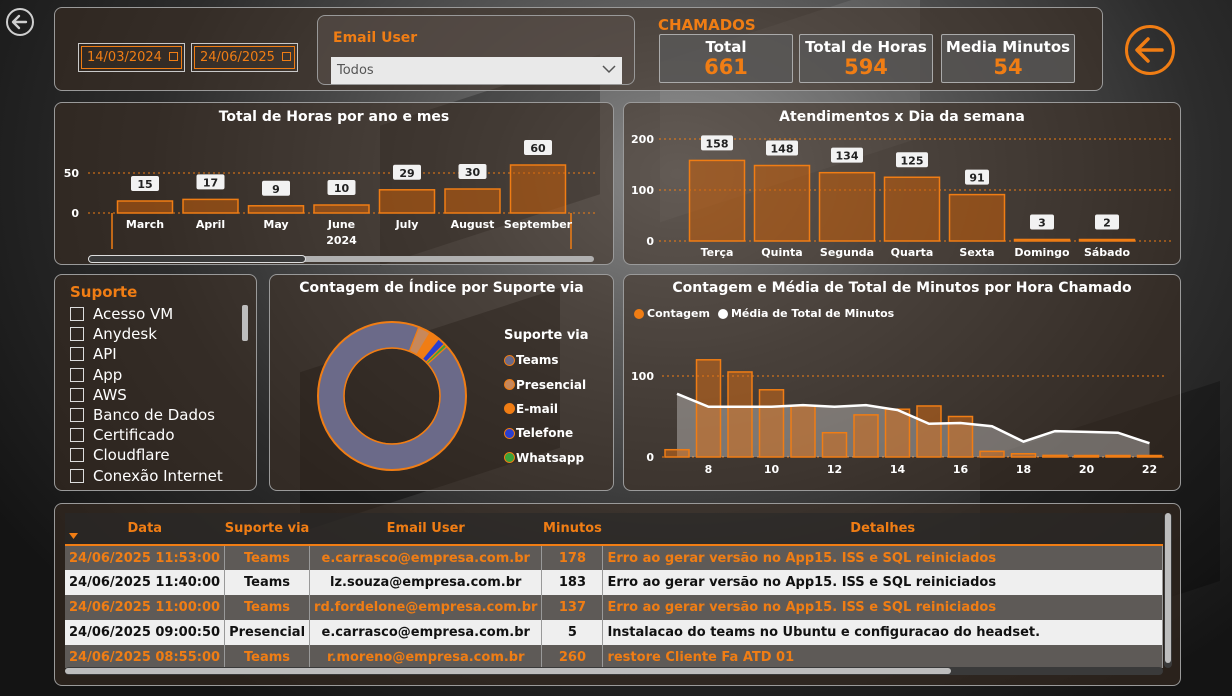 The width and height of the screenshot is (1232, 696). Describe the element at coordinates (131, 57) in the screenshot. I see `date-start-input: 14/03/2024` at that location.